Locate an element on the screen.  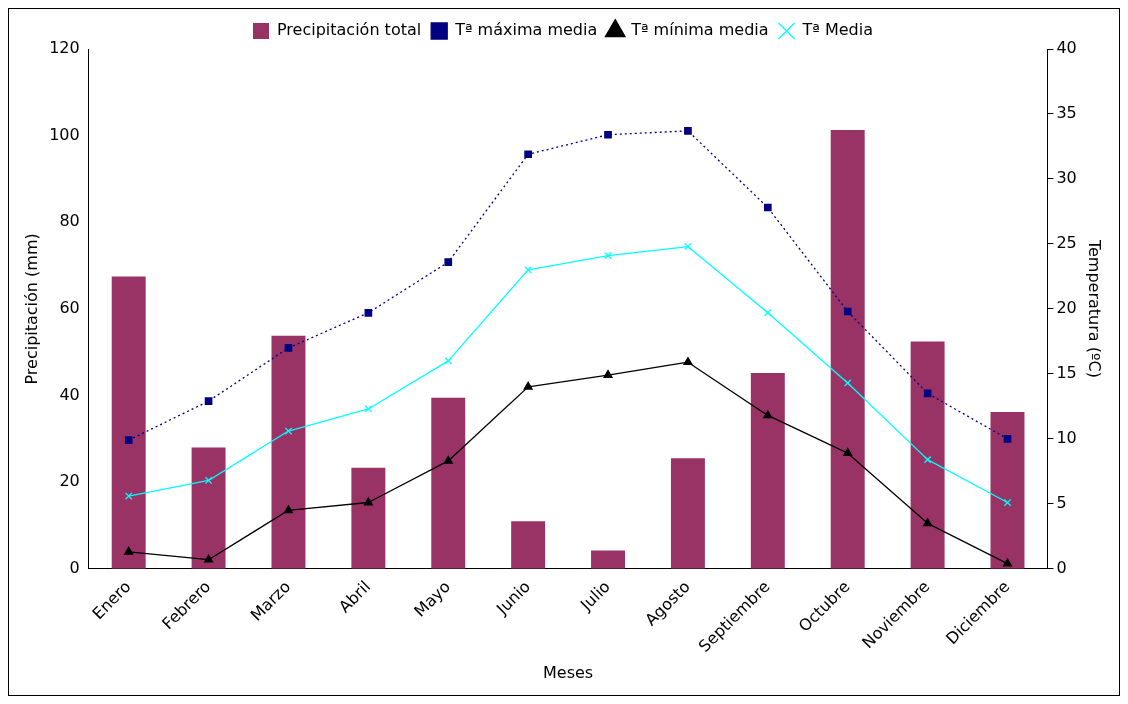
y-tick-label: 100 is located at coordinates (64, 134).